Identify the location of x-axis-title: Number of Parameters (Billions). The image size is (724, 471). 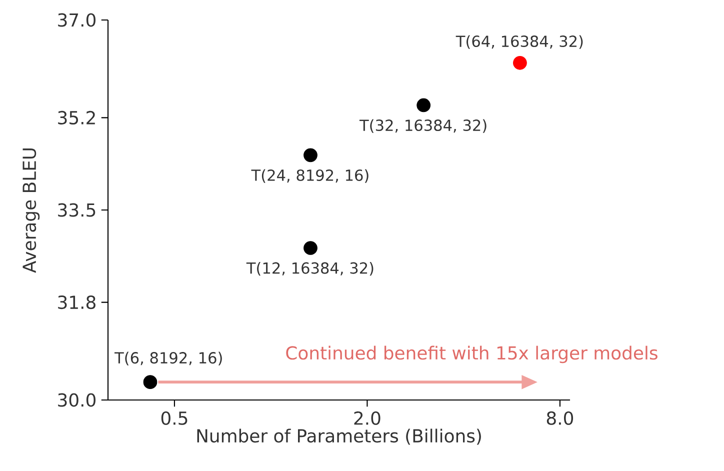
(339, 436).